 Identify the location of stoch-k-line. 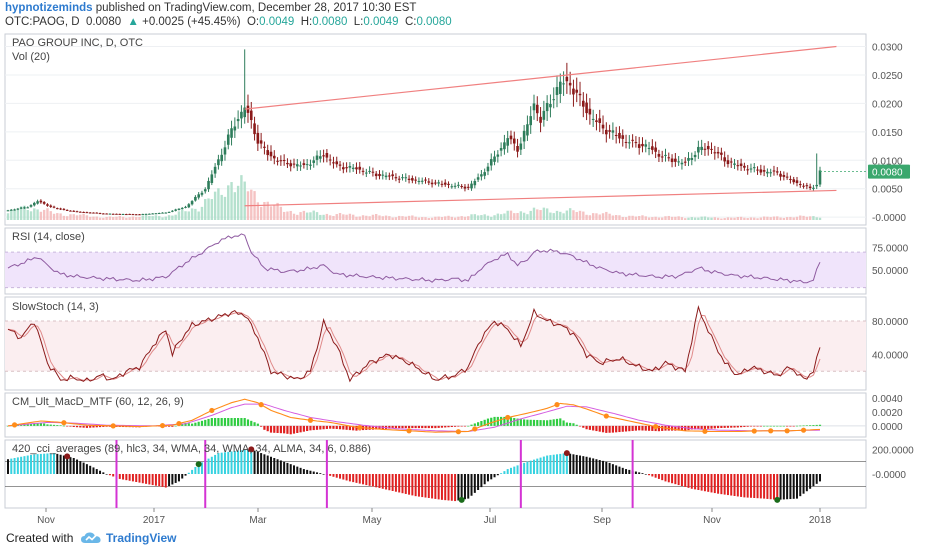
(414, 343).